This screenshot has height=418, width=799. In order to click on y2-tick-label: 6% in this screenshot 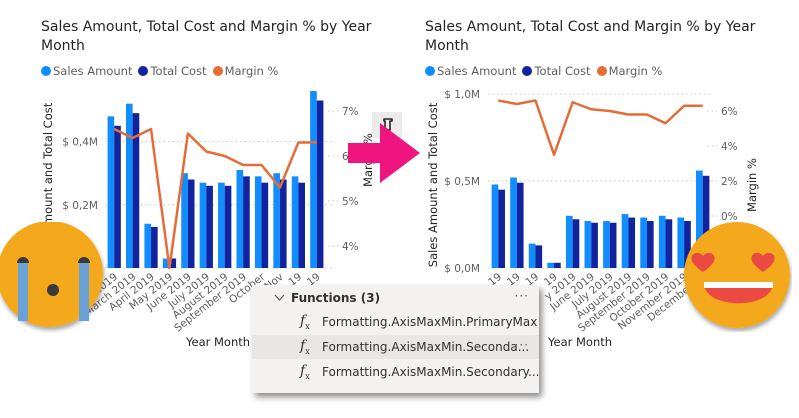, I will do `click(729, 112)`.